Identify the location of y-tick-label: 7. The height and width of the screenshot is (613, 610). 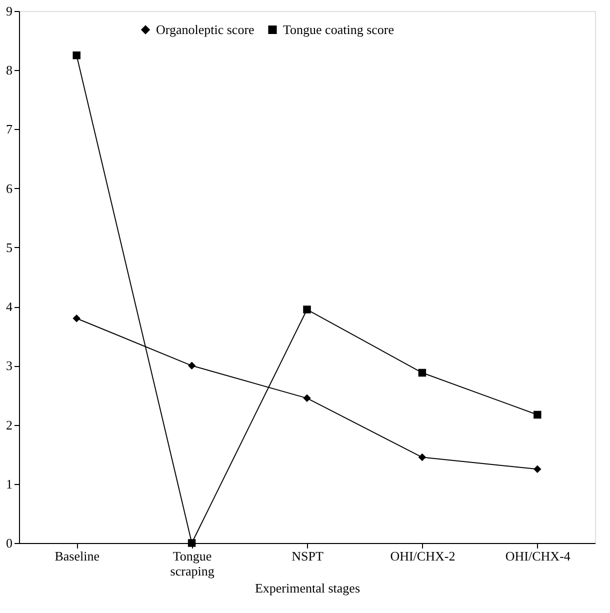
(9, 129).